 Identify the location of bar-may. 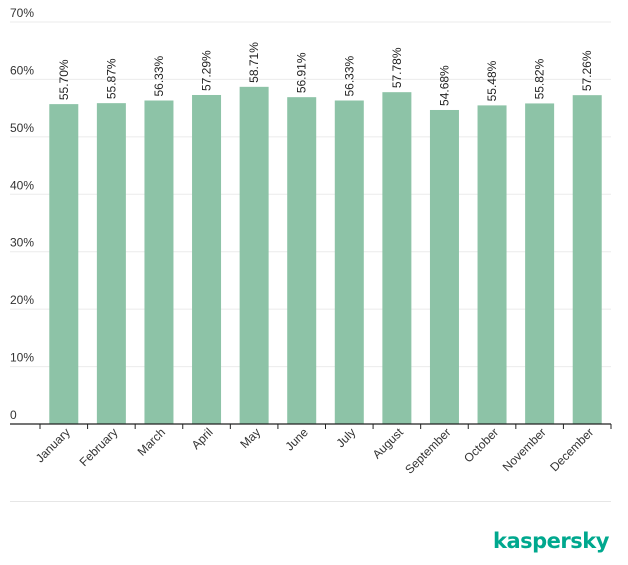
(254, 255).